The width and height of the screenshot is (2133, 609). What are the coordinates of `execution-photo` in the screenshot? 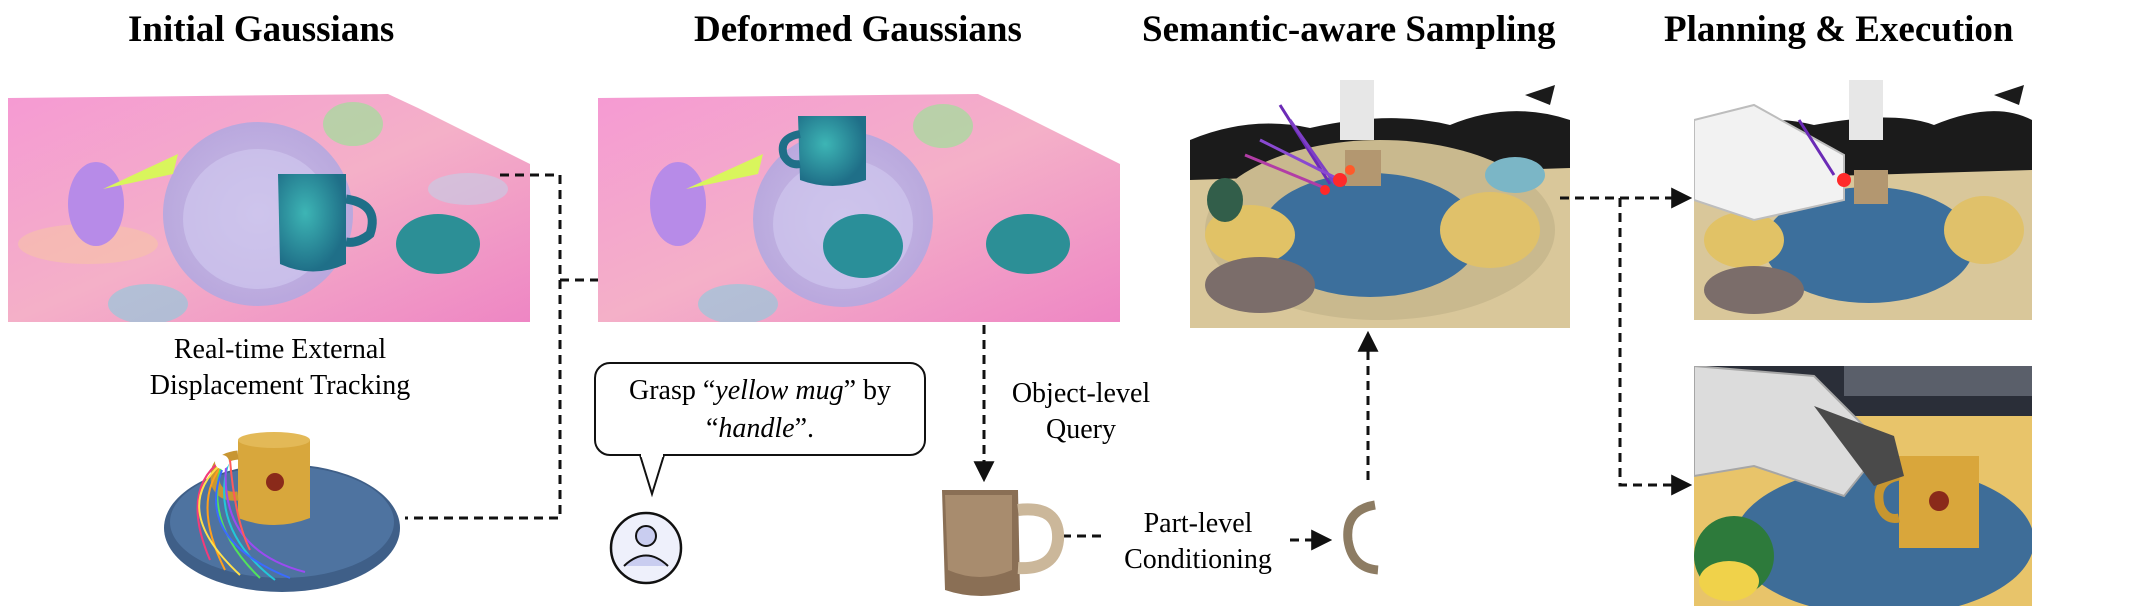 It's located at (1863, 486).